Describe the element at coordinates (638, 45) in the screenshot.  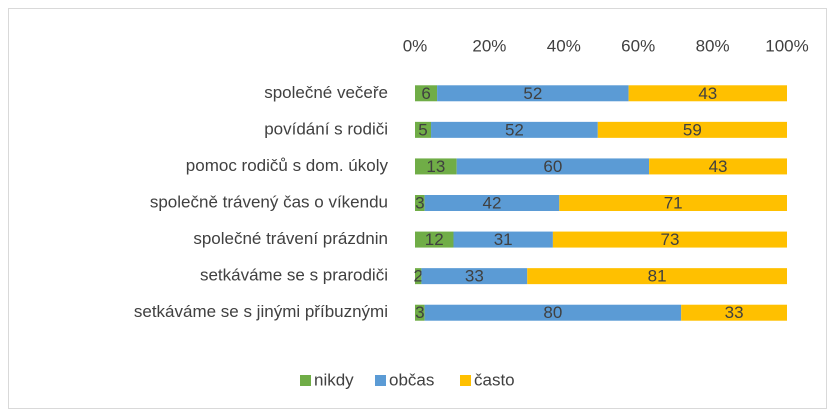
I see `x-tick-label: 60%` at that location.